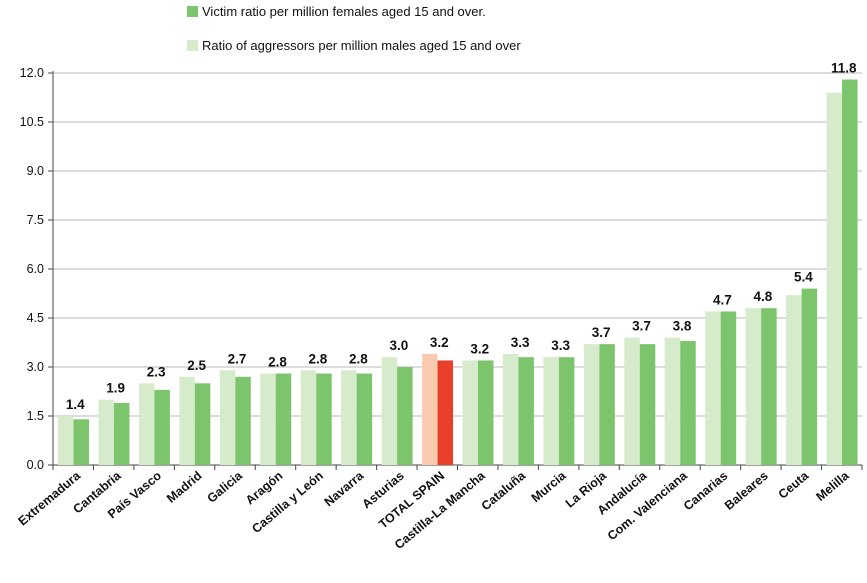  Describe the element at coordinates (746, 491) in the screenshot. I see `x-category-label: Baleares` at that location.